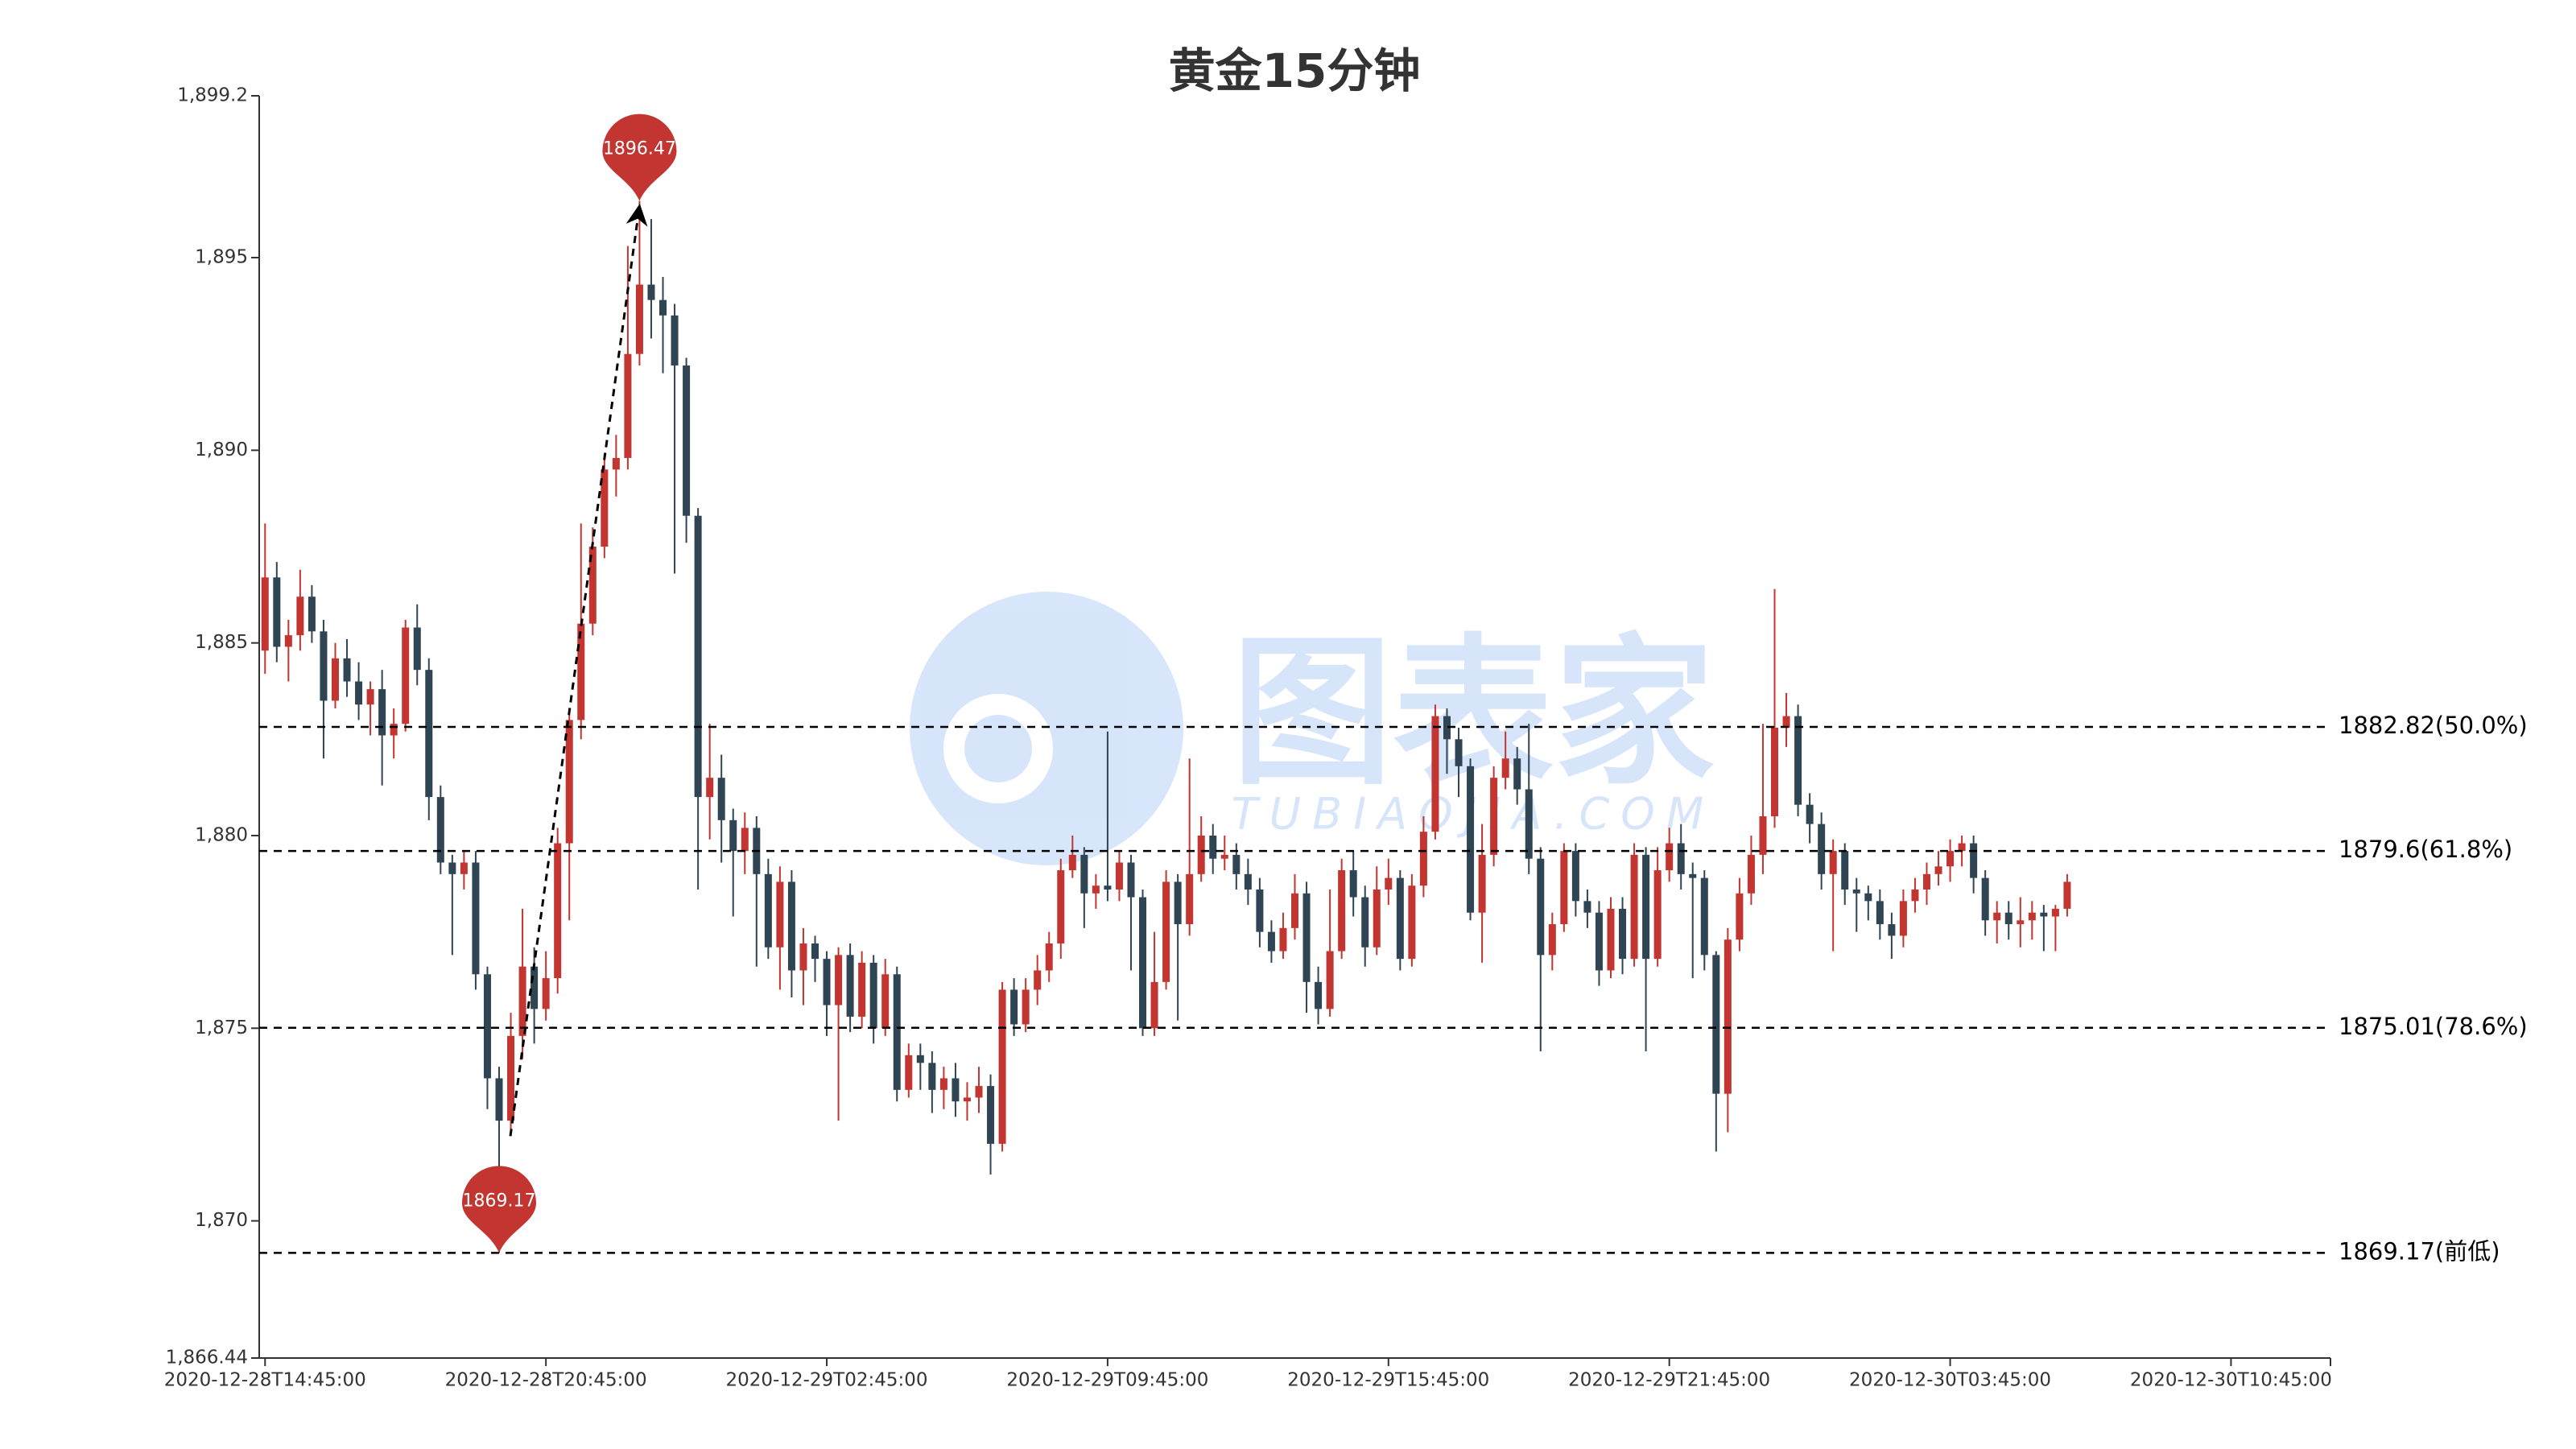 Image resolution: width=2576 pixels, height=1449 pixels. What do you see at coordinates (207, 1358) in the screenshot?
I see `y-tick-label: 1,866.44` at bounding box center [207, 1358].